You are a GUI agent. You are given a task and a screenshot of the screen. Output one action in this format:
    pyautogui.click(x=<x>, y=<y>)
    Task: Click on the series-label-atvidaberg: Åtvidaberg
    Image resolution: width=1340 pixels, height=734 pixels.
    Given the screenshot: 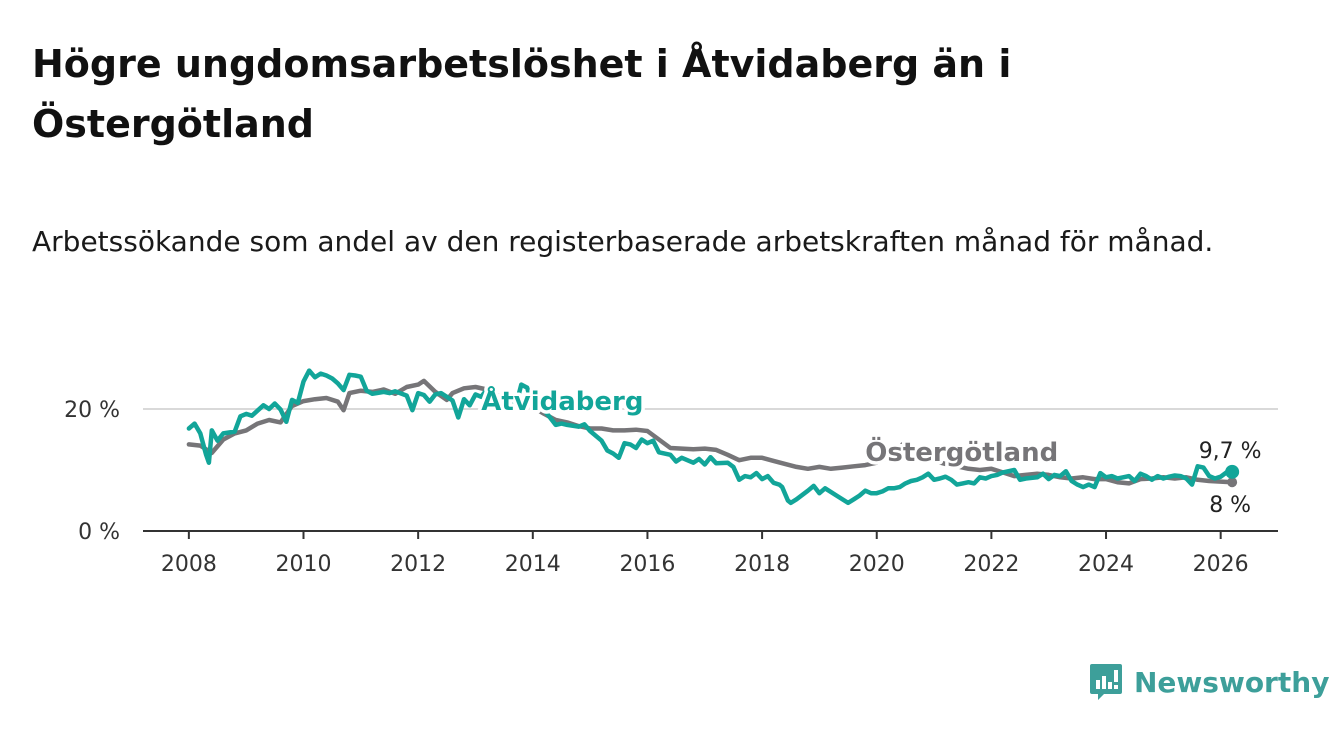 What is the action you would take?
    pyautogui.click(x=562, y=401)
    